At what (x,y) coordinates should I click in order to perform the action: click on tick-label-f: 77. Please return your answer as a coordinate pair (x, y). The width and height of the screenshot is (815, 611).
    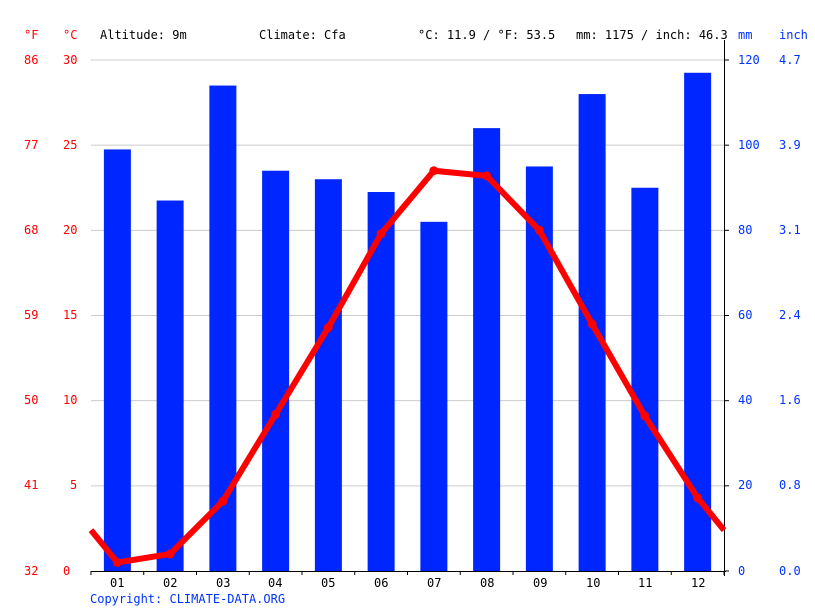
    Looking at the image, I should click on (31, 145).